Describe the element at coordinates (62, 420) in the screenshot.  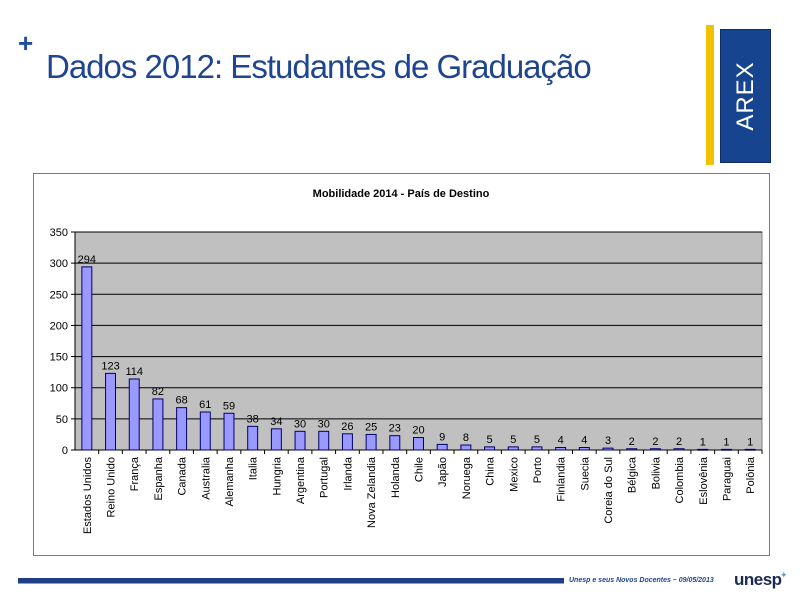
I see `y-tick-label: 50` at that location.